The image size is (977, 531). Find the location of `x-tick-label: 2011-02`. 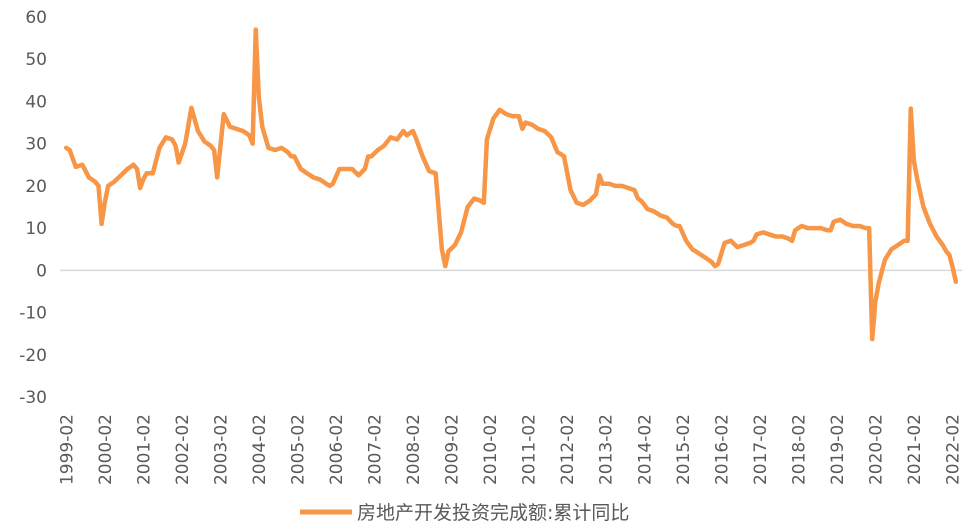

x-tick-label: 2011-02 is located at coordinates (530, 449).